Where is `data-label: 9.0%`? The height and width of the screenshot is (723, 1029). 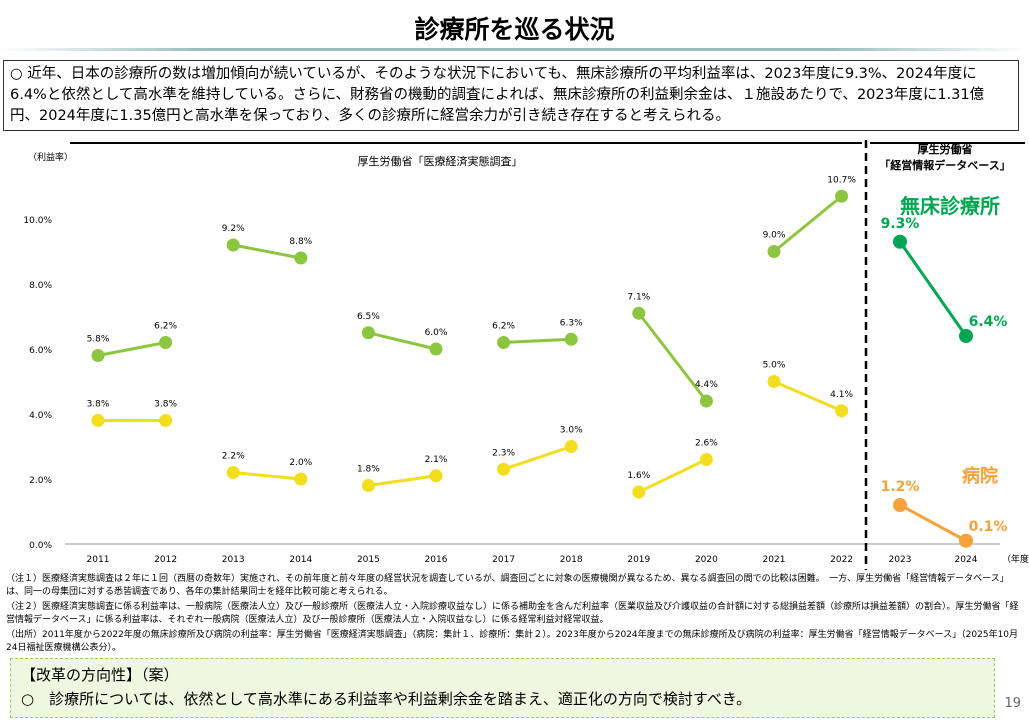 data-label: 9.0% is located at coordinates (774, 236).